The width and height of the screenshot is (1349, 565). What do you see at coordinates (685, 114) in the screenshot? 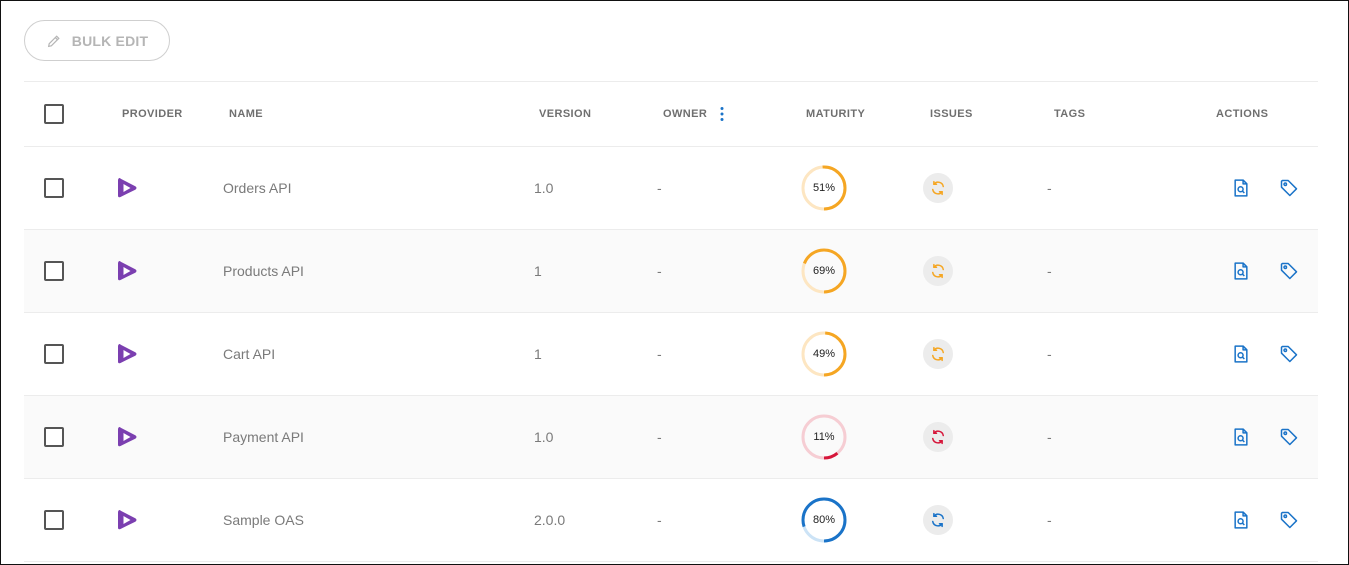
I see `header-owner: OWNER` at bounding box center [685, 114].